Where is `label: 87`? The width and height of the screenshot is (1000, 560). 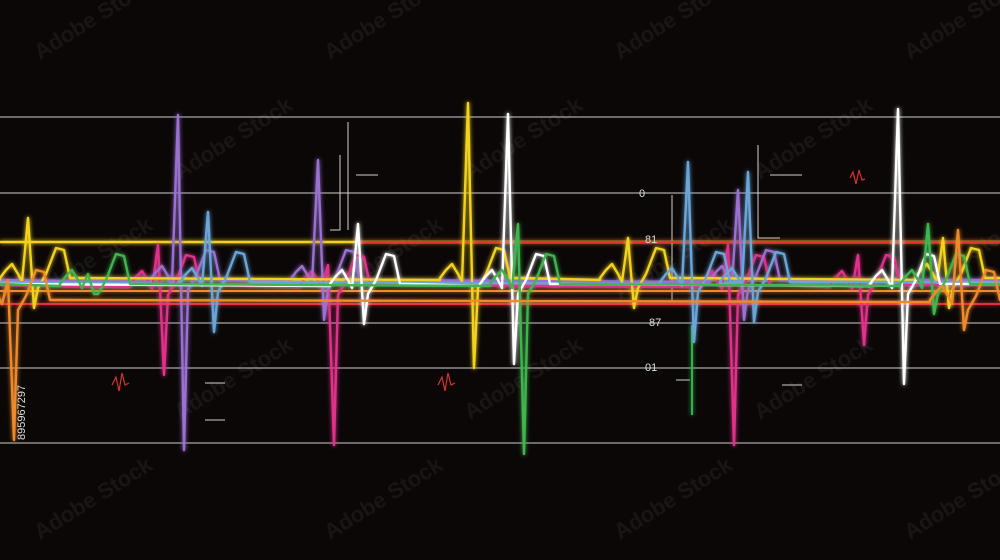
label: 87 is located at coordinates (655, 323).